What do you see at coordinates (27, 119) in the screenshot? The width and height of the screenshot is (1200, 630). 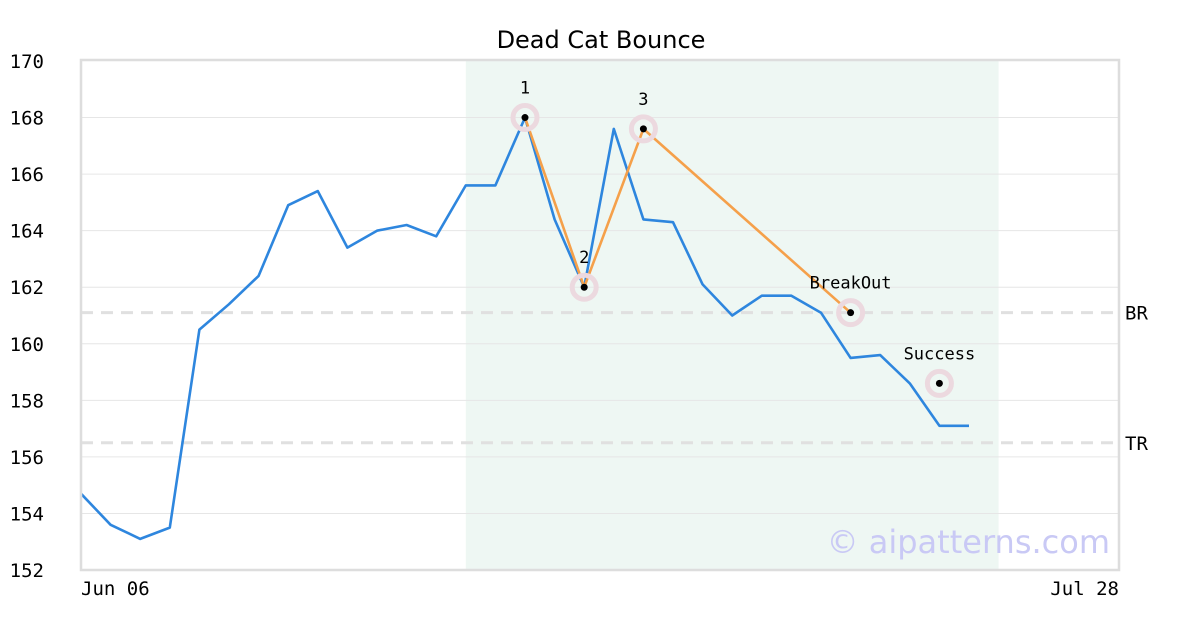 I see `y-tick-label: 168` at bounding box center [27, 119].